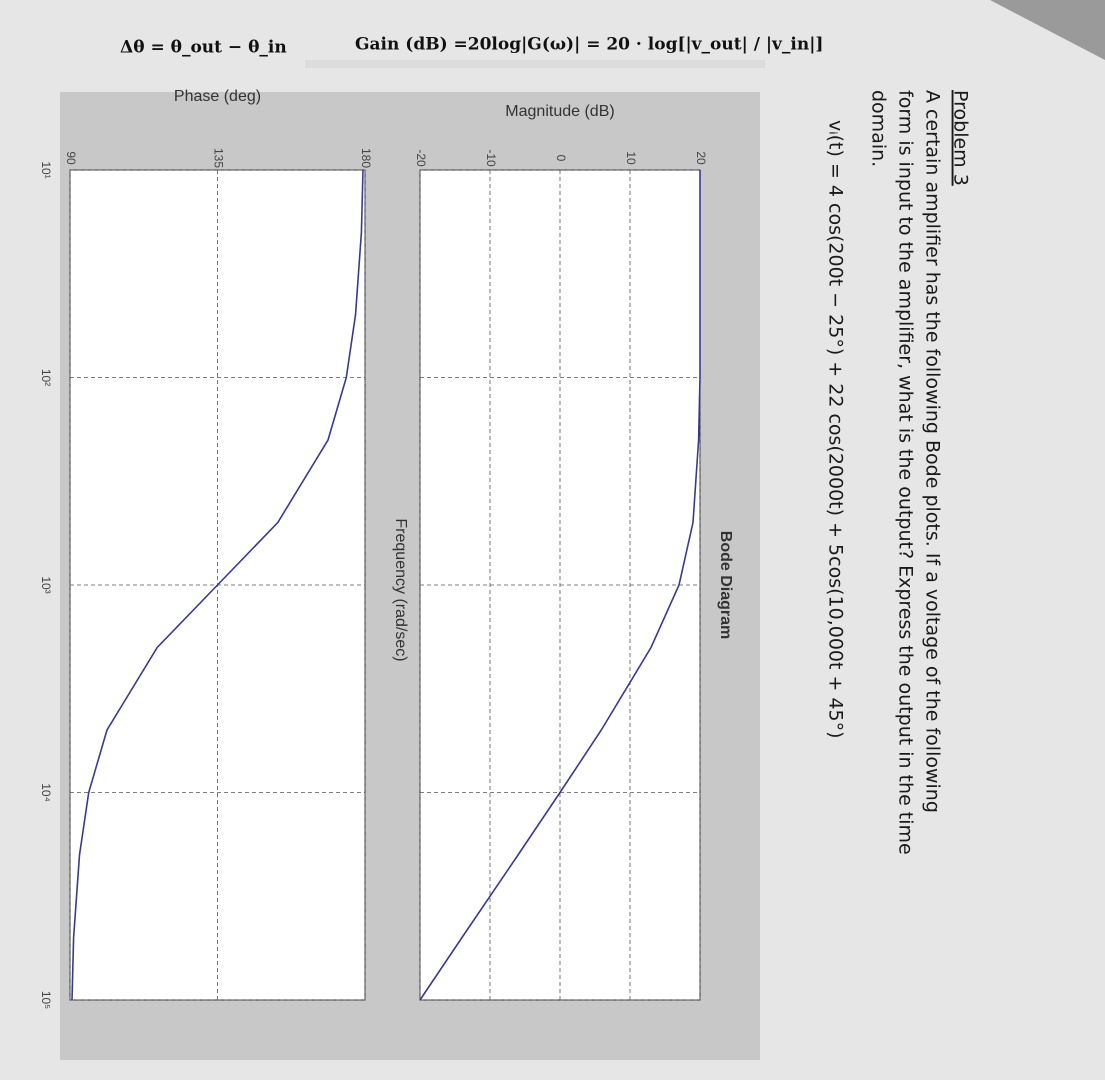  What do you see at coordinates (46, 169) in the screenshot?
I see `x-tick-label: 10¹` at bounding box center [46, 169].